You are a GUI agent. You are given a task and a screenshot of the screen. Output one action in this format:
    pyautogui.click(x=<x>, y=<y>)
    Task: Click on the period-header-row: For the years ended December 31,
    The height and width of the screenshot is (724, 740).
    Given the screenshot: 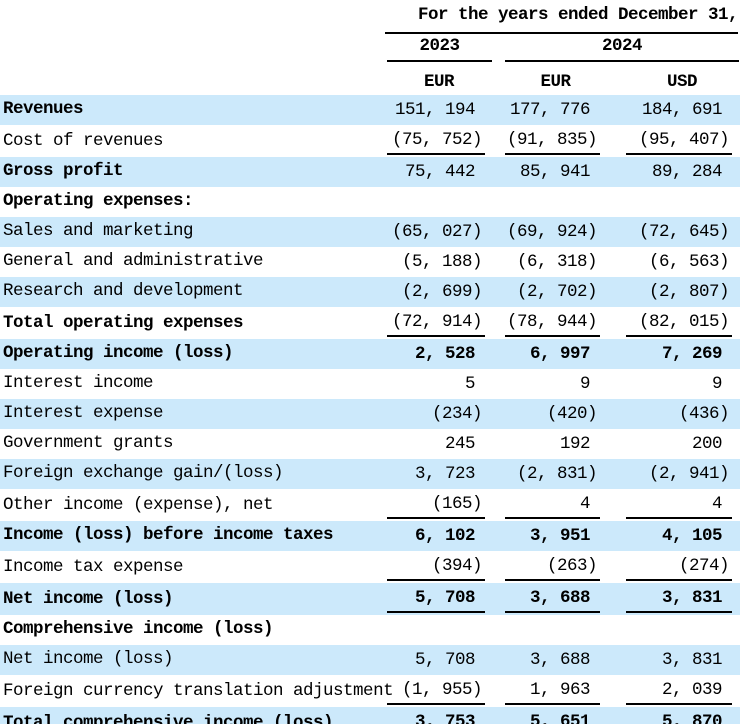 What is the action you would take?
    pyautogui.click(x=370, y=17)
    